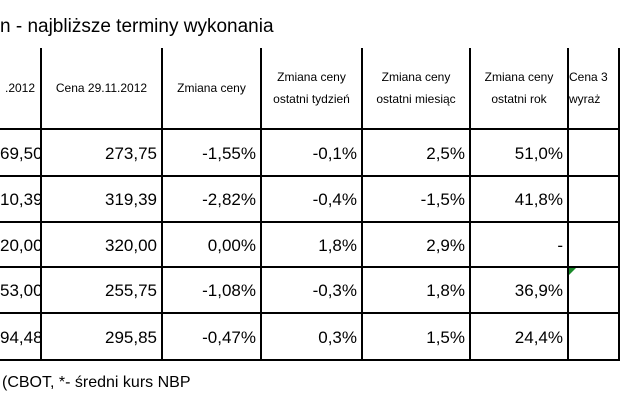 The image size is (620, 413). I want to click on header-text: ostatni tydzień, so click(311, 99).